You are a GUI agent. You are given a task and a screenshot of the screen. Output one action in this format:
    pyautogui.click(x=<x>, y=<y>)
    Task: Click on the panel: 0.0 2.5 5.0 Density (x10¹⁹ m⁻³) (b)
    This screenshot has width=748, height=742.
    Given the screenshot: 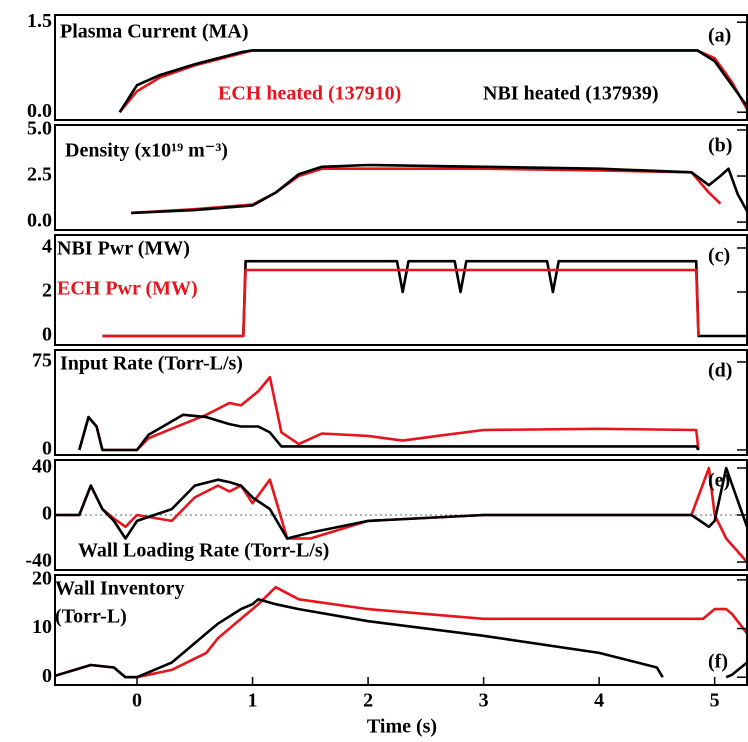 What is the action you would take?
    pyautogui.click(x=387, y=175)
    